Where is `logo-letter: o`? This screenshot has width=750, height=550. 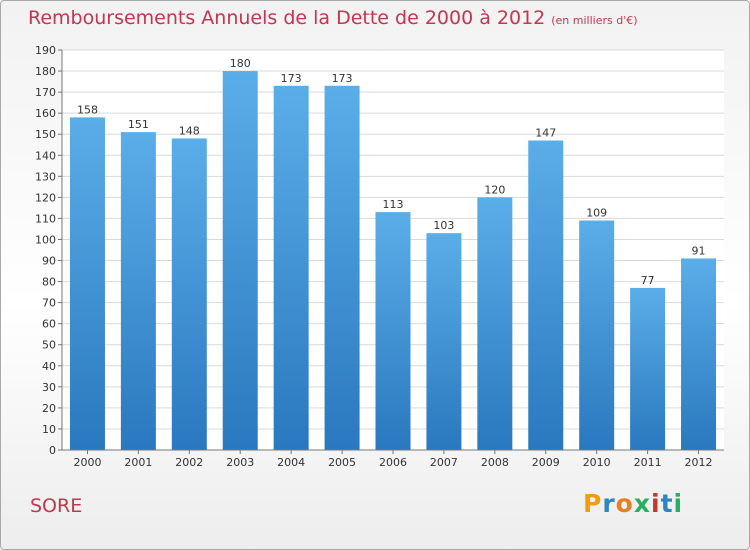
logo-letter: o is located at coordinates (624, 503).